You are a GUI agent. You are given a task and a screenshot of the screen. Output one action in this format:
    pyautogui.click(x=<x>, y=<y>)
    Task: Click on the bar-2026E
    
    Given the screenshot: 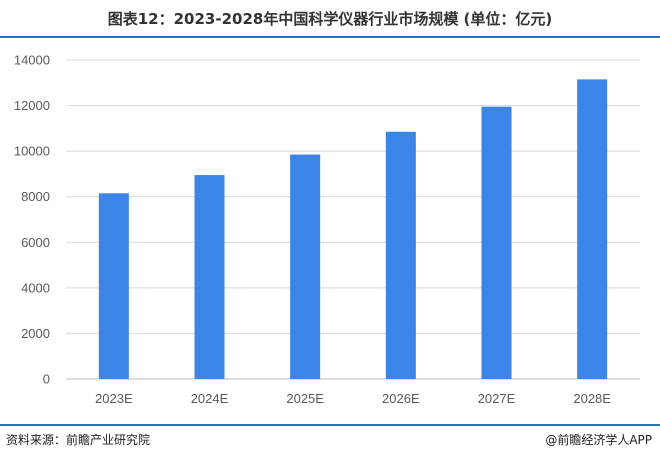 What is the action you would take?
    pyautogui.click(x=400, y=255)
    